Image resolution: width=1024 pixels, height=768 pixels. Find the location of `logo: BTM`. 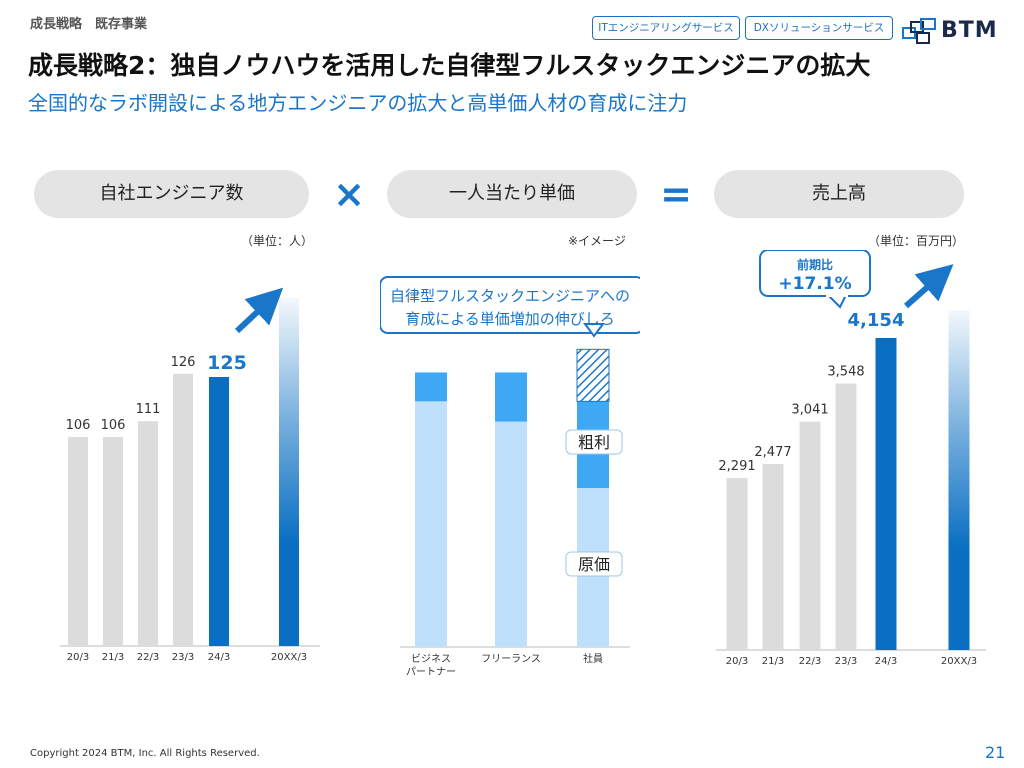

logo: BTM is located at coordinates (969, 30).